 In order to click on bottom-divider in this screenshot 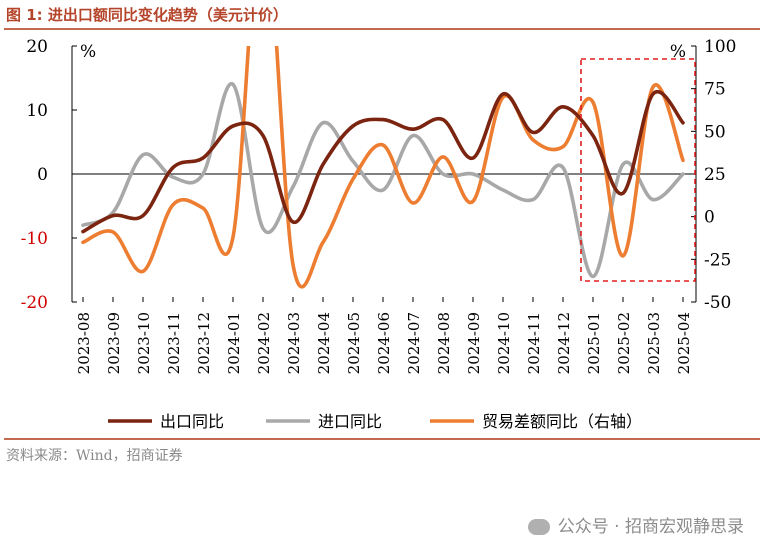, I will do `click(382, 439)`.